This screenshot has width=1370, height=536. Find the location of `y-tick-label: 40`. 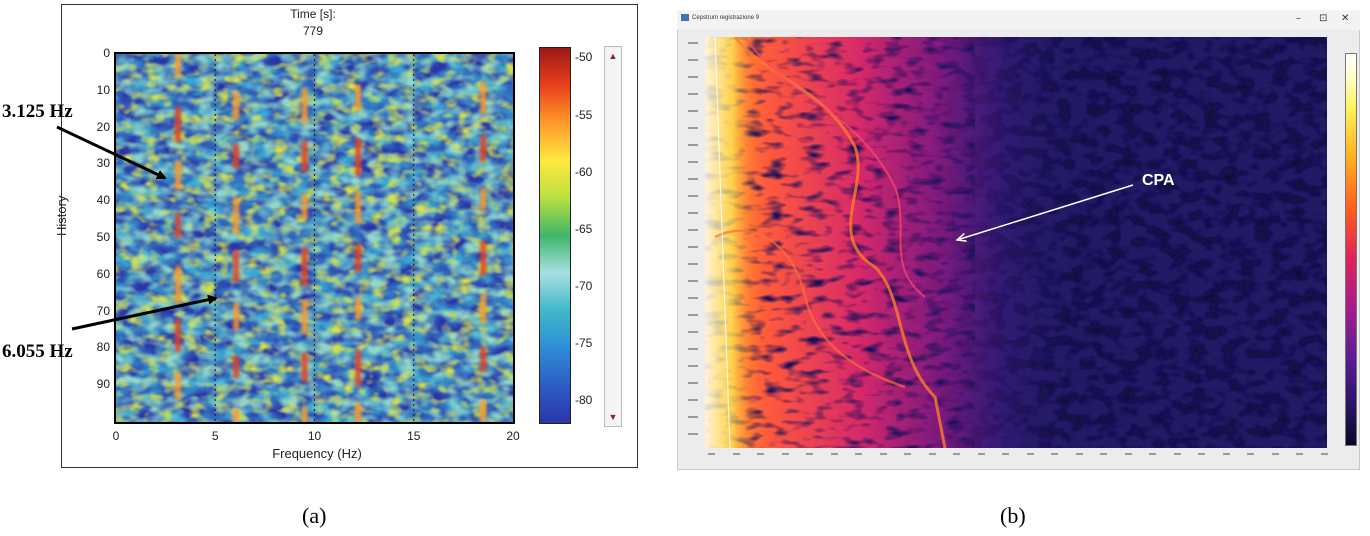

y-tick-label: 40 is located at coordinates (103, 200).